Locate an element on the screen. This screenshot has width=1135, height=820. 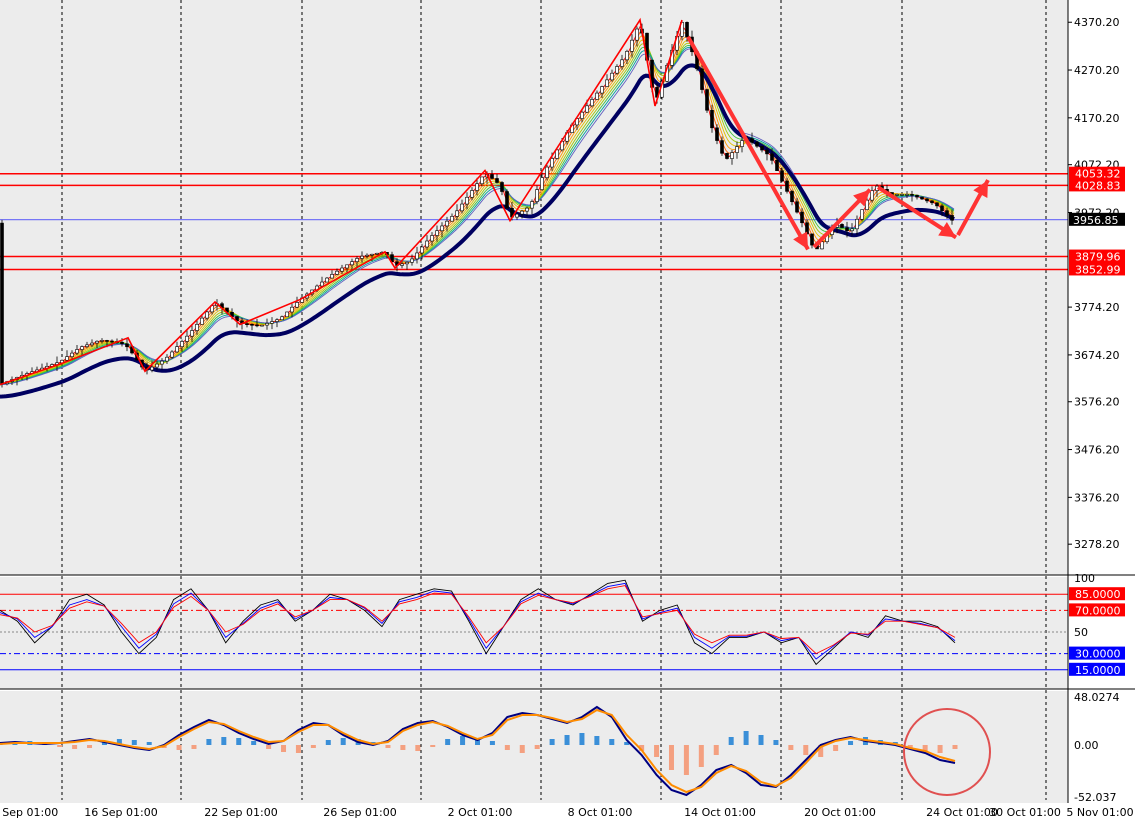
level-label: 3852.99 is located at coordinates (1098, 269).